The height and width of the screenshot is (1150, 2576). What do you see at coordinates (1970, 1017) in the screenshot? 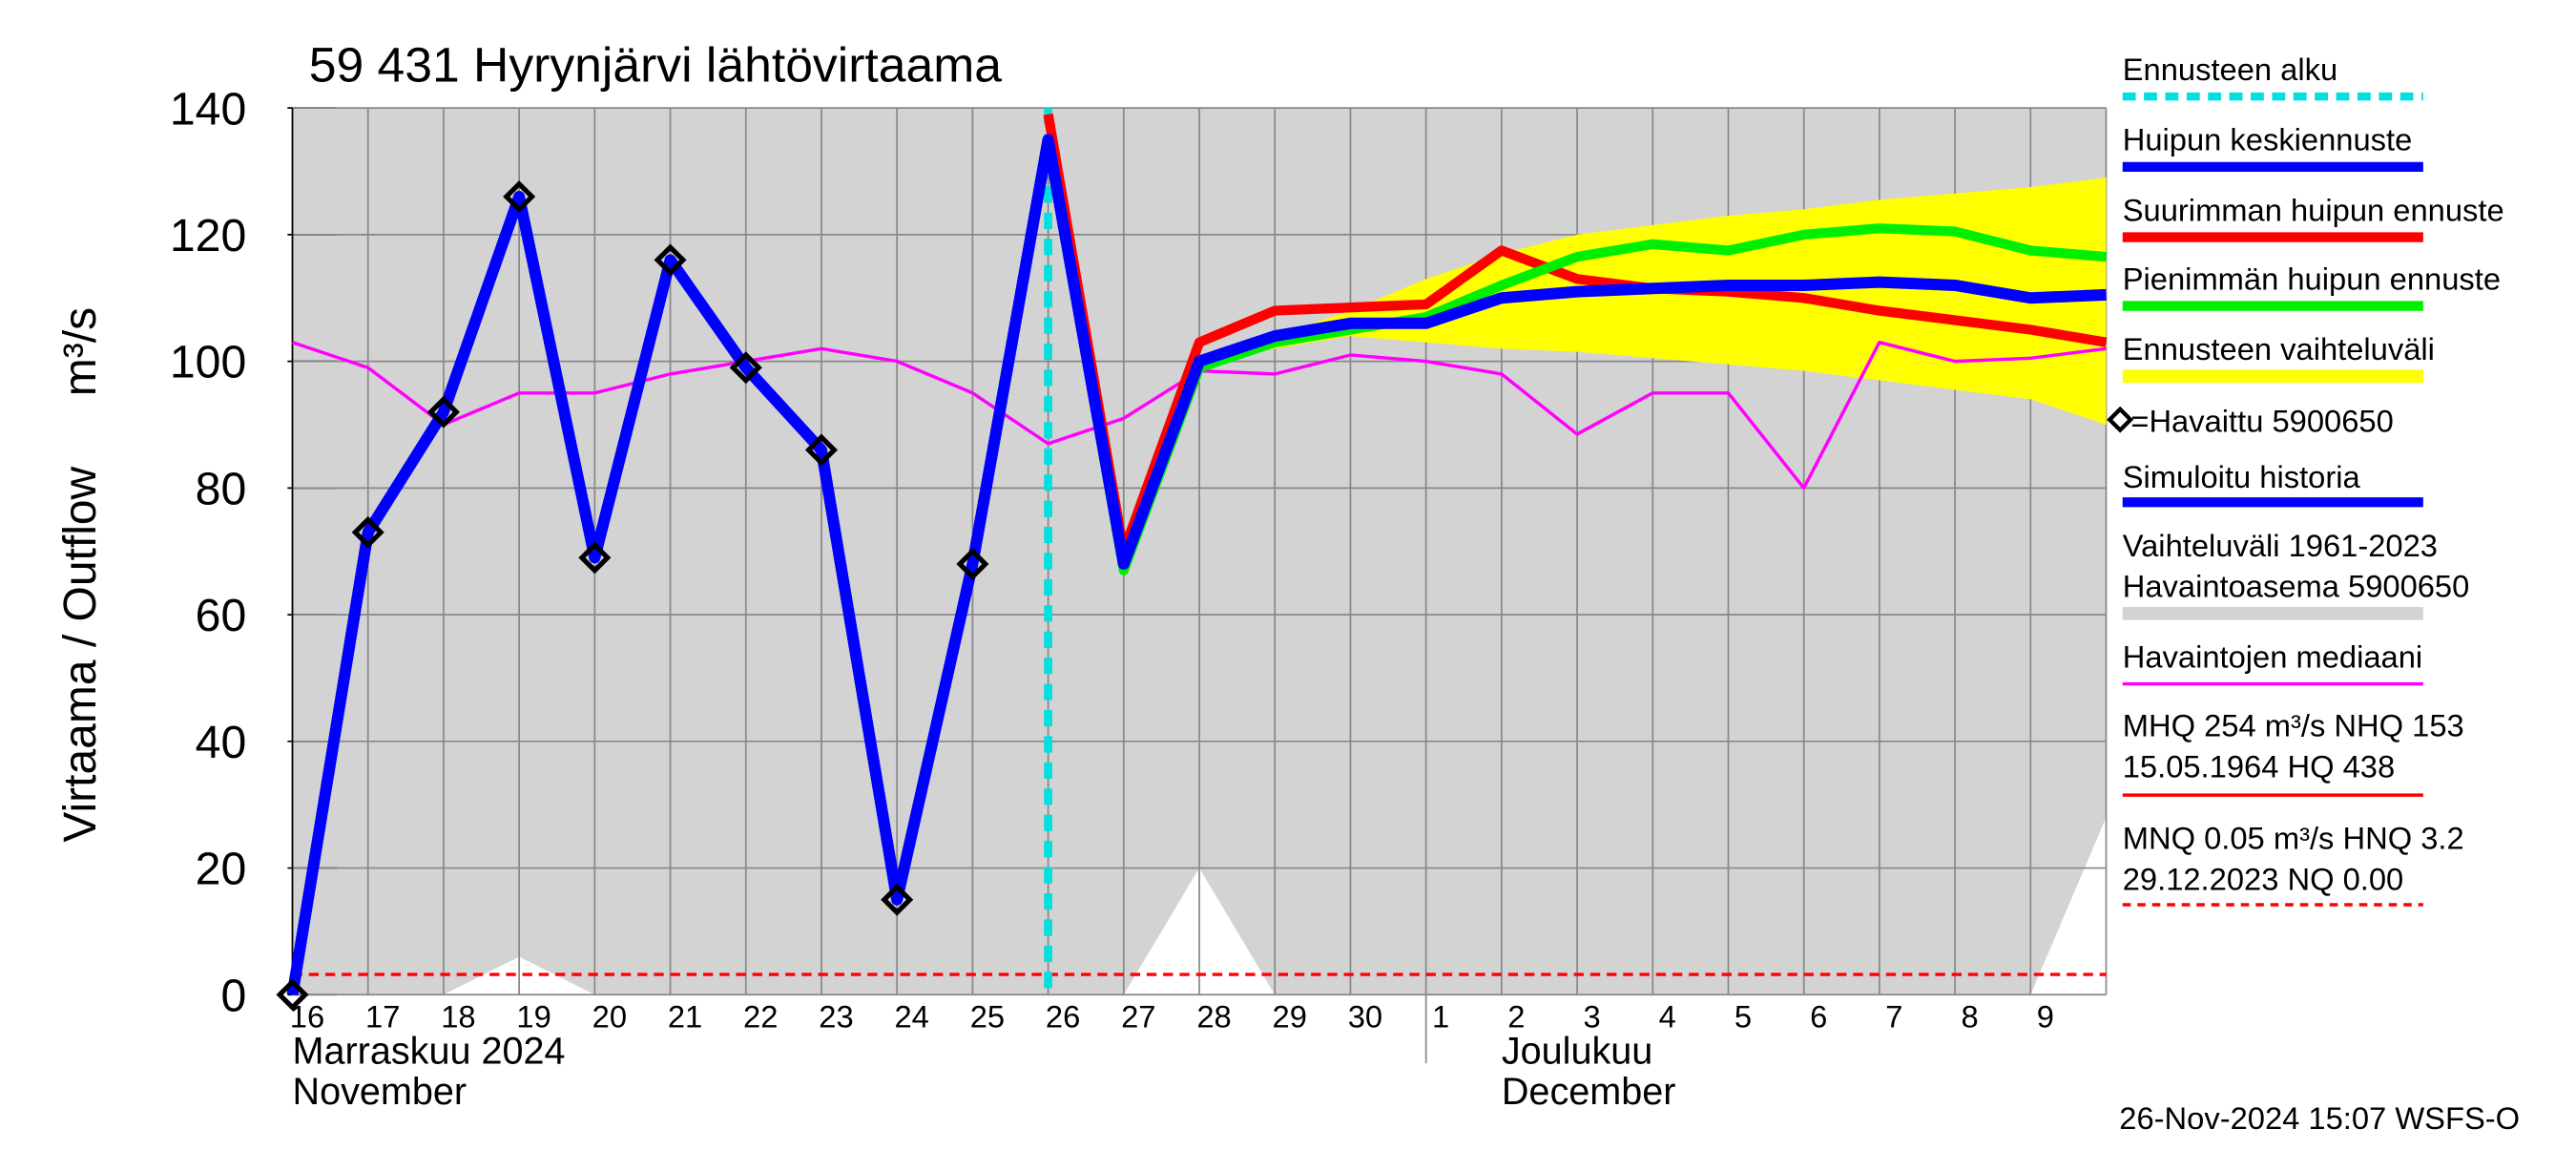
I see `x-tick-label: 8` at bounding box center [1970, 1017].